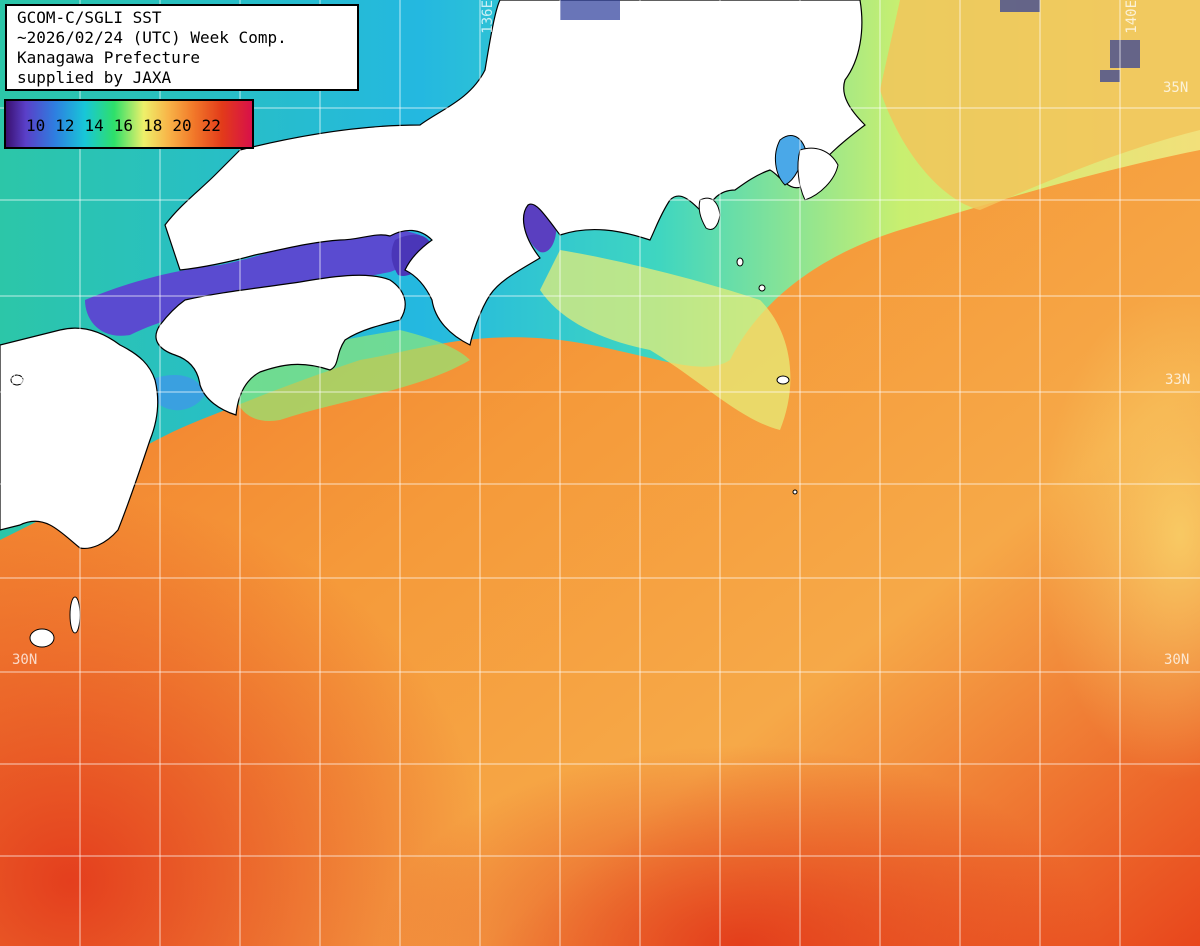  Describe the element at coordinates (177, 393) in the screenshot. I see `bungo-channel` at that location.